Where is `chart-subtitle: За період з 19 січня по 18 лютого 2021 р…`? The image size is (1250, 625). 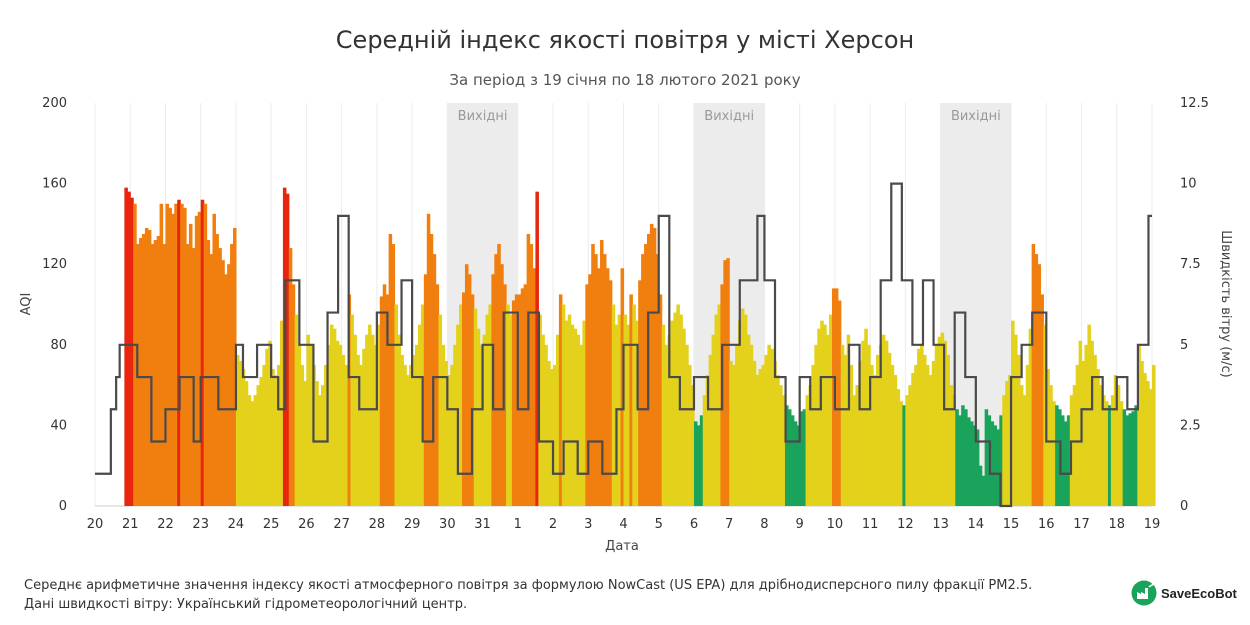 chart-subtitle: За період з 19 січня по 18 лютого 2021 р… is located at coordinates (624, 80).